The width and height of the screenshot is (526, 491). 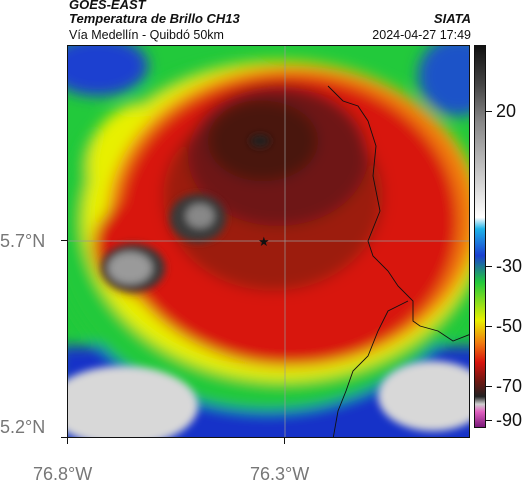 What do you see at coordinates (509, 420) in the screenshot?
I see `colorbar-label-minus90: -90` at bounding box center [509, 420].